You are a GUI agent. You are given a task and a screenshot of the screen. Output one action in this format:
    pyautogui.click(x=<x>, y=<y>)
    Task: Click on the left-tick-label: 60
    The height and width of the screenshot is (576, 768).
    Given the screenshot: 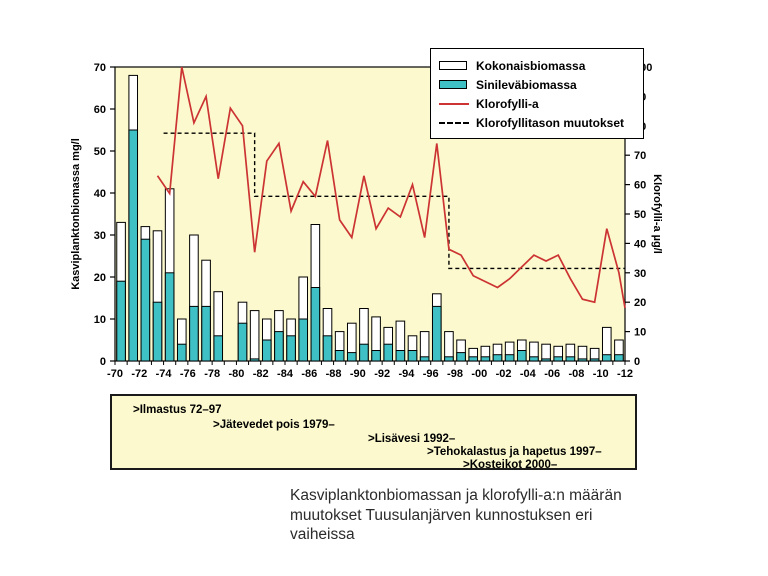 What is the action you would take?
    pyautogui.click(x=100, y=110)
    